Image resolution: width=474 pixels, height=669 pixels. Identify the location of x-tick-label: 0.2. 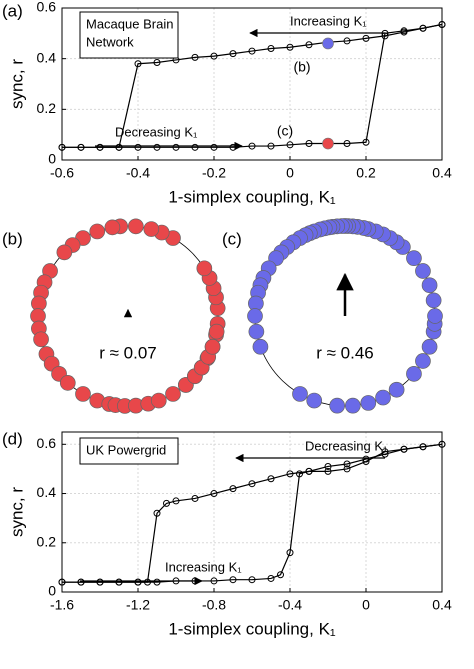
(366, 173).